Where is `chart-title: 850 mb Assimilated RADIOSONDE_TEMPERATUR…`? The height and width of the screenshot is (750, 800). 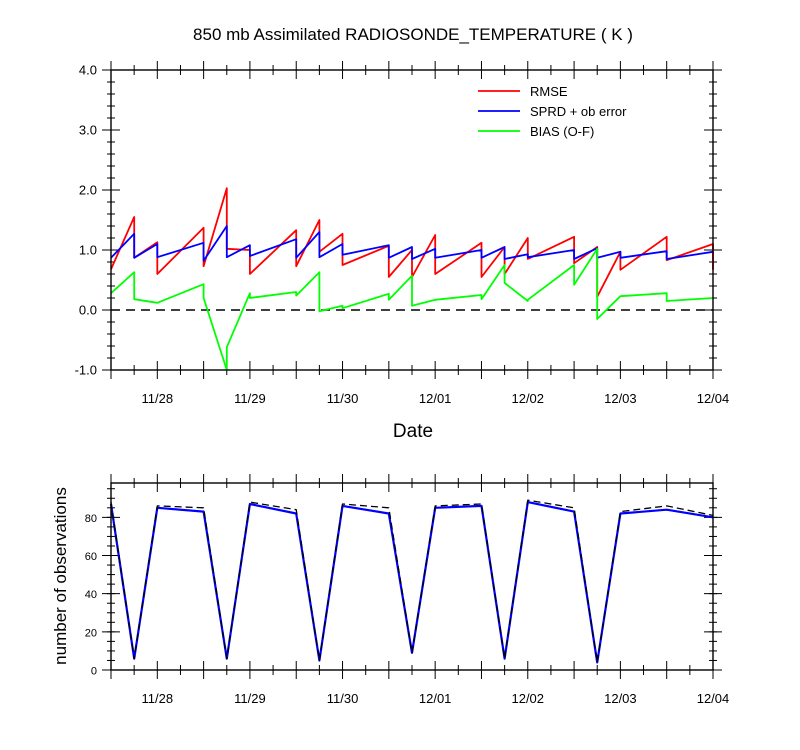 chart-title: 850 mb Assimilated RADIOSONDE_TEMPERATUR… is located at coordinates (413, 34).